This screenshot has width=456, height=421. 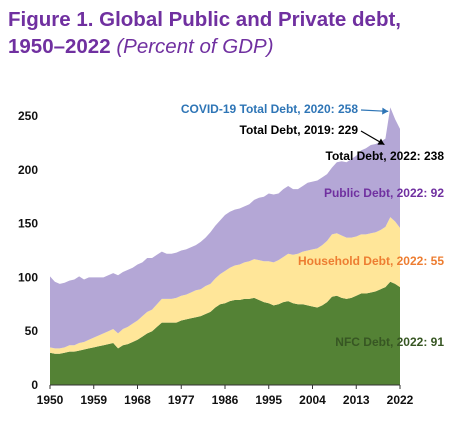 I want to click on annotation-covid-total: COVID-19 Total Debt, 2020: 258, so click(x=269, y=109).